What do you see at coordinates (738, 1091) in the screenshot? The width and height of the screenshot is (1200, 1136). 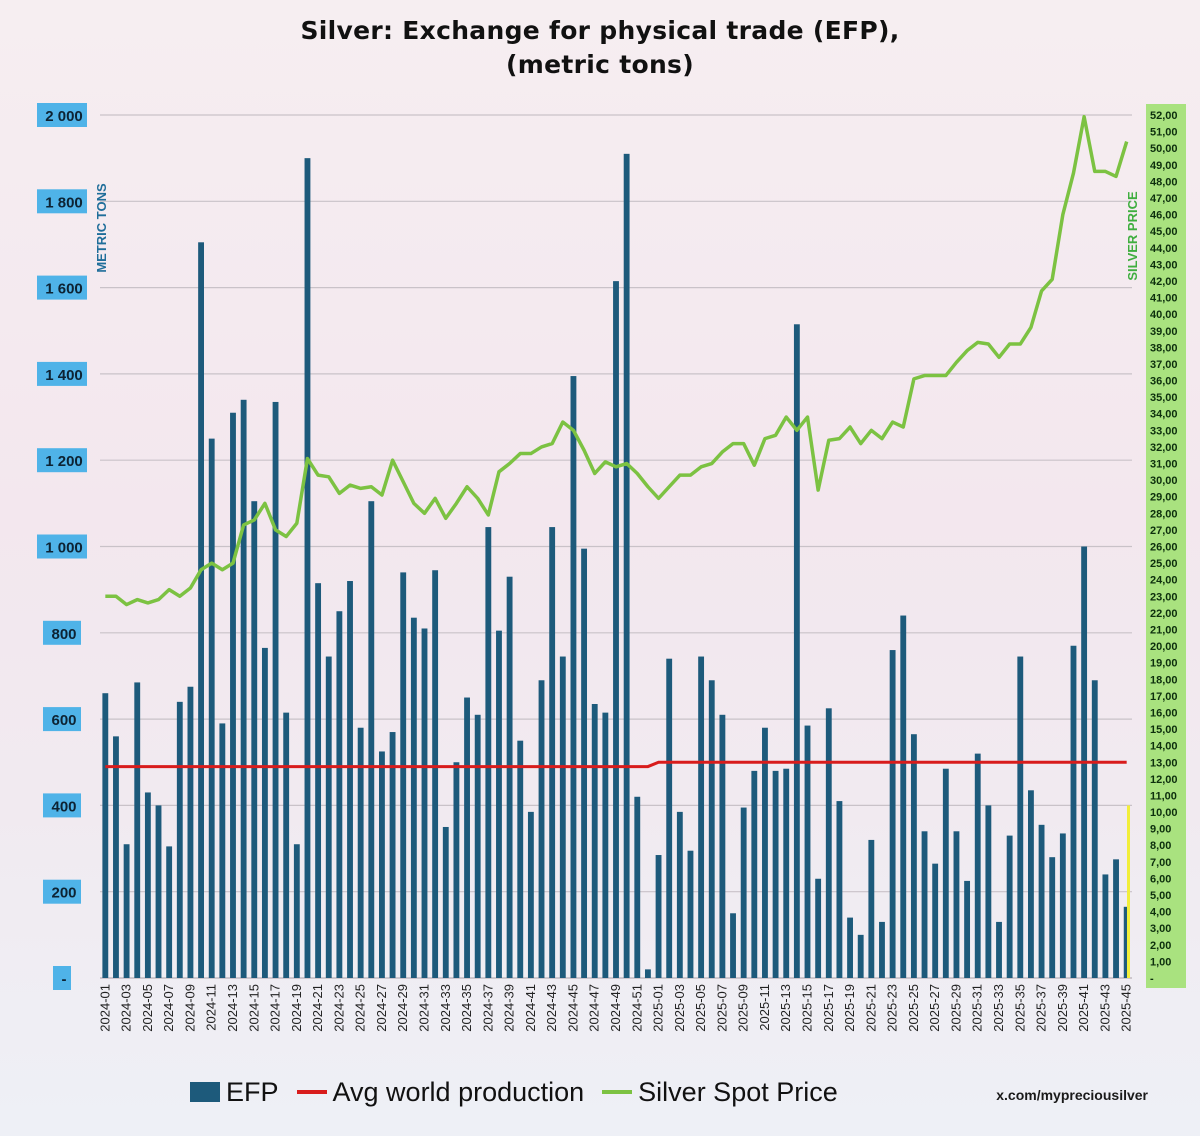 I see `legend-label-spot: Silver Spot Price` at bounding box center [738, 1091].